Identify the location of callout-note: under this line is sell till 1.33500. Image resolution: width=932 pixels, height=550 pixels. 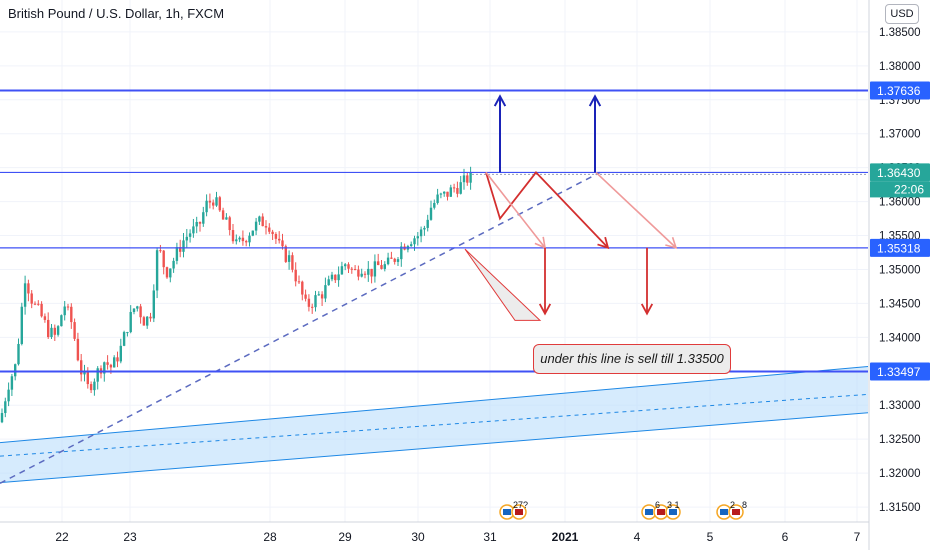
(632, 359).